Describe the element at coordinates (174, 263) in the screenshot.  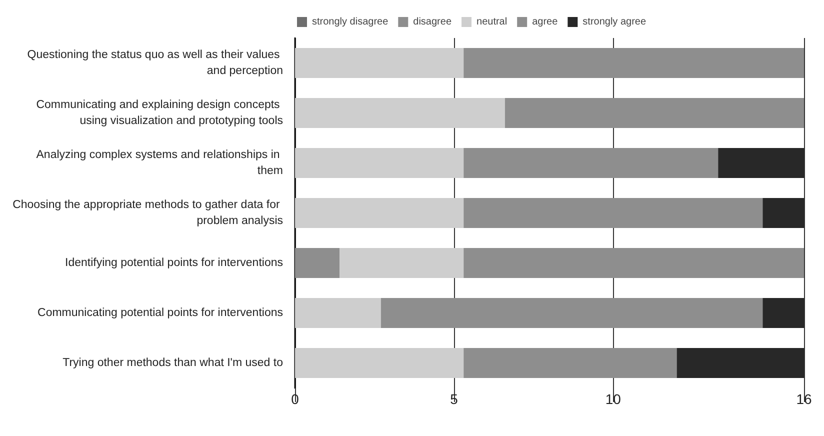
I see `y-tick-label: Identifying potential points for interventions` at that location.